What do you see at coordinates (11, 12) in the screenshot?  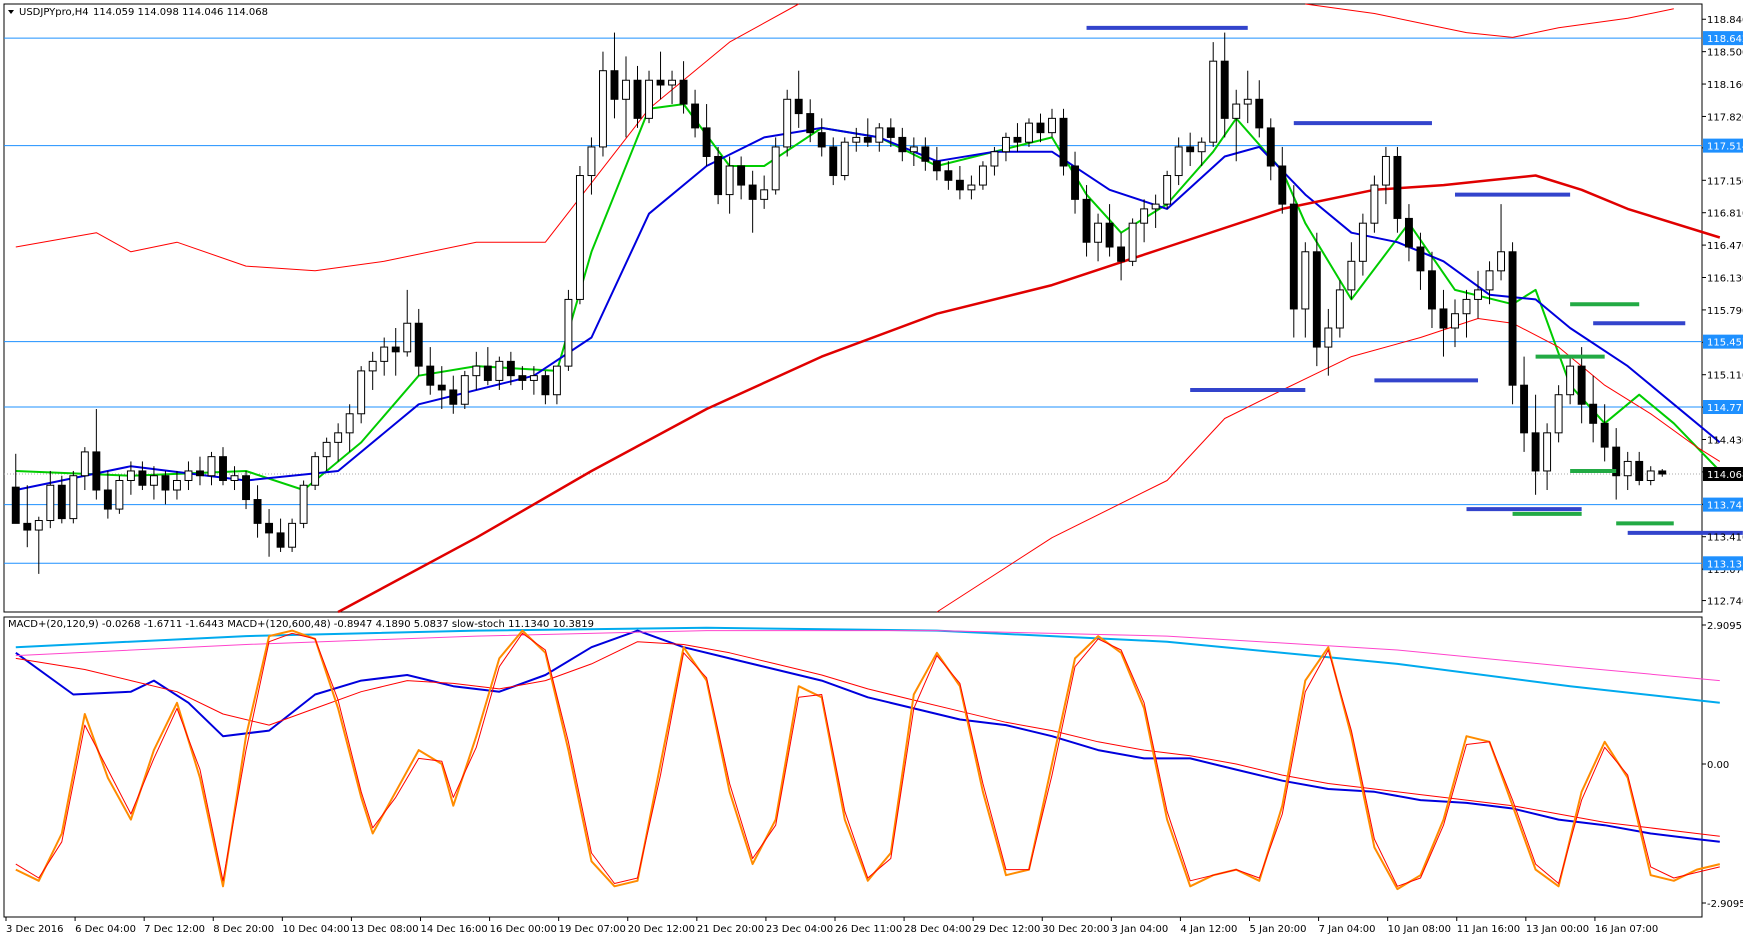 I see `symbol-menu-icon` at bounding box center [11, 12].